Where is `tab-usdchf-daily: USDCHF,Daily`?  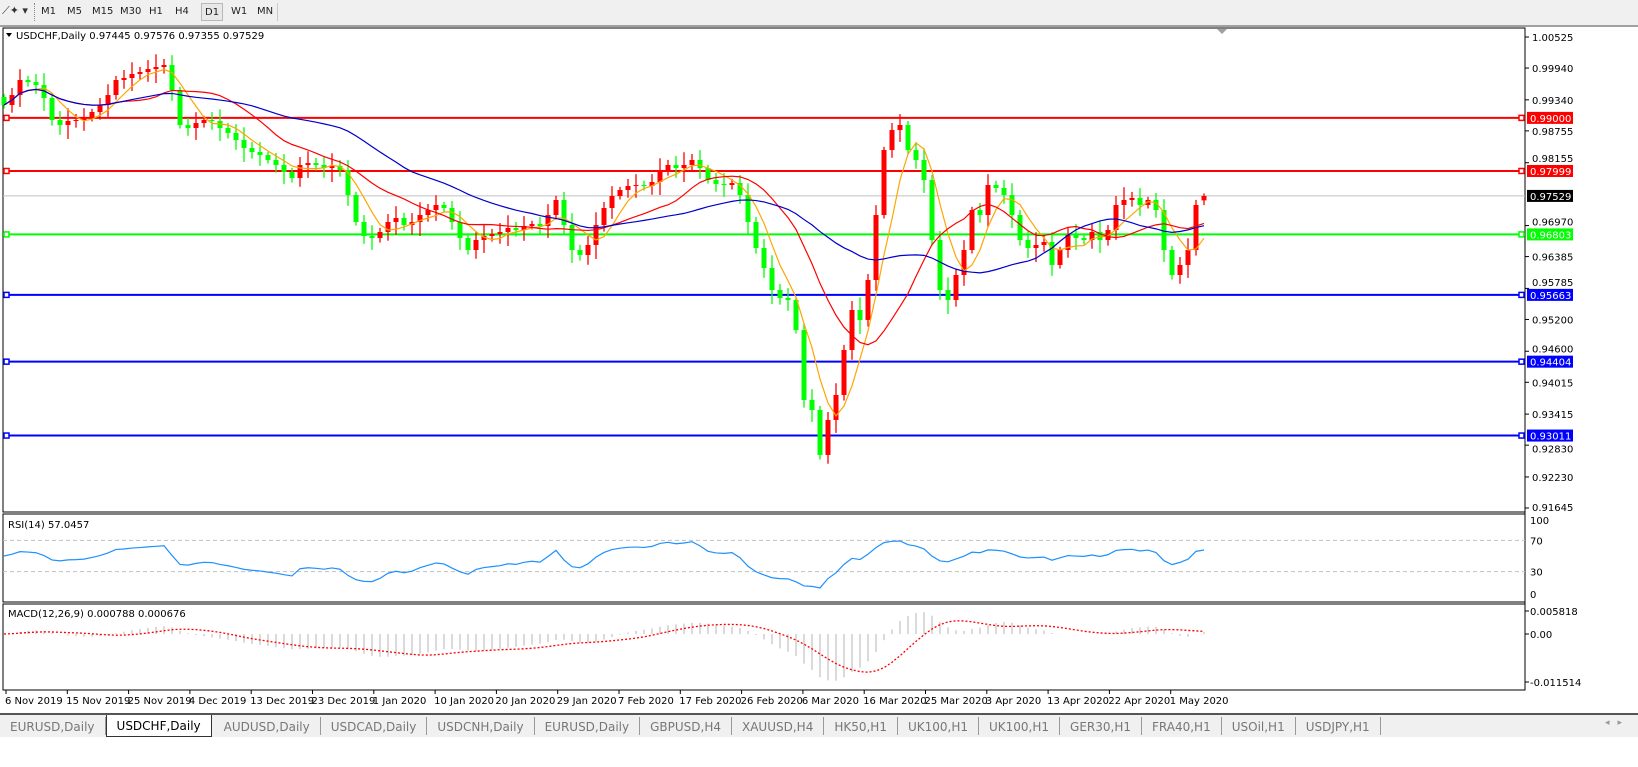 tab-usdchf-daily: USDCHF,Daily is located at coordinates (158, 726).